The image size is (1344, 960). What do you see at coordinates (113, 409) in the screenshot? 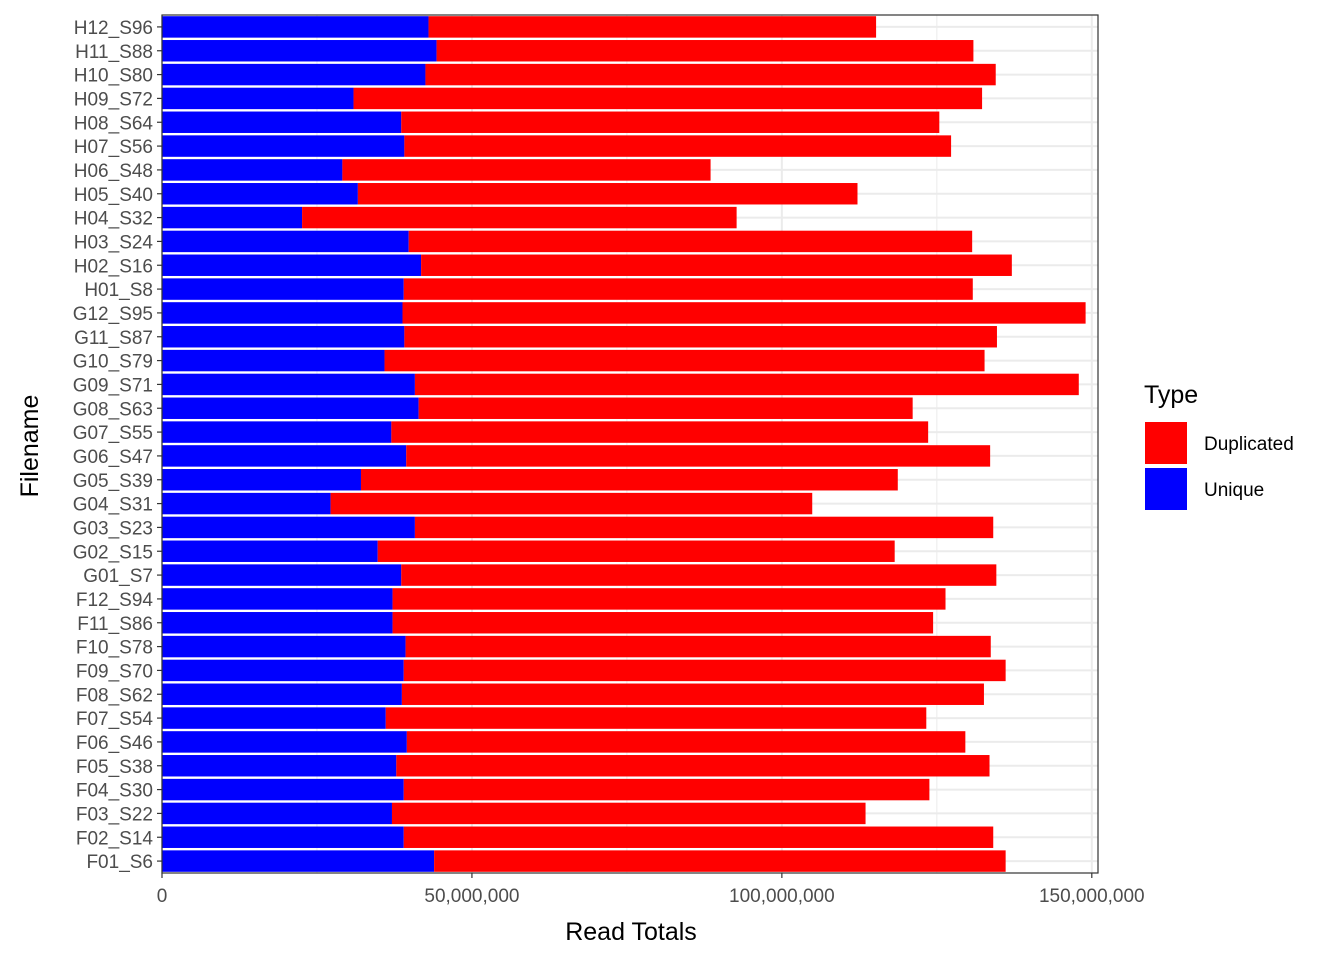
I see `y-tick-label: G08_S63` at bounding box center [113, 409].